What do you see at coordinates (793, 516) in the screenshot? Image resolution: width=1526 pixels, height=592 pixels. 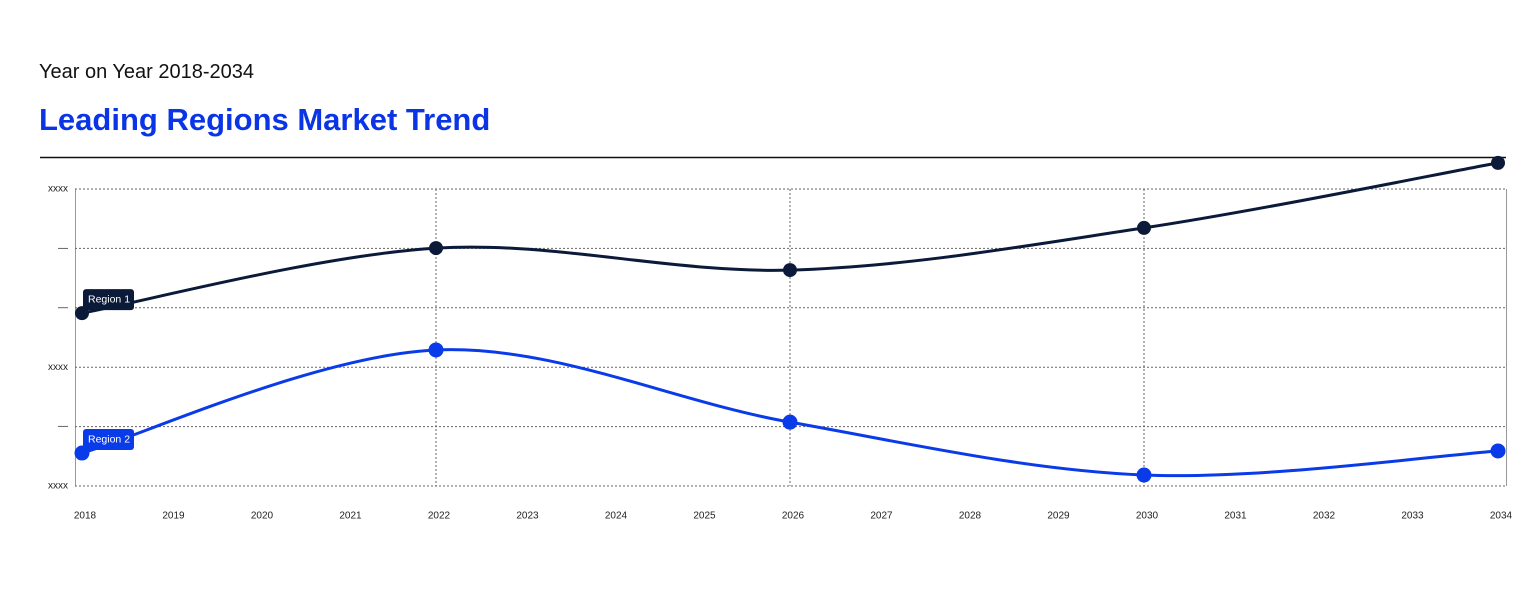 I see `x-tick-label: 2026` at bounding box center [793, 516].